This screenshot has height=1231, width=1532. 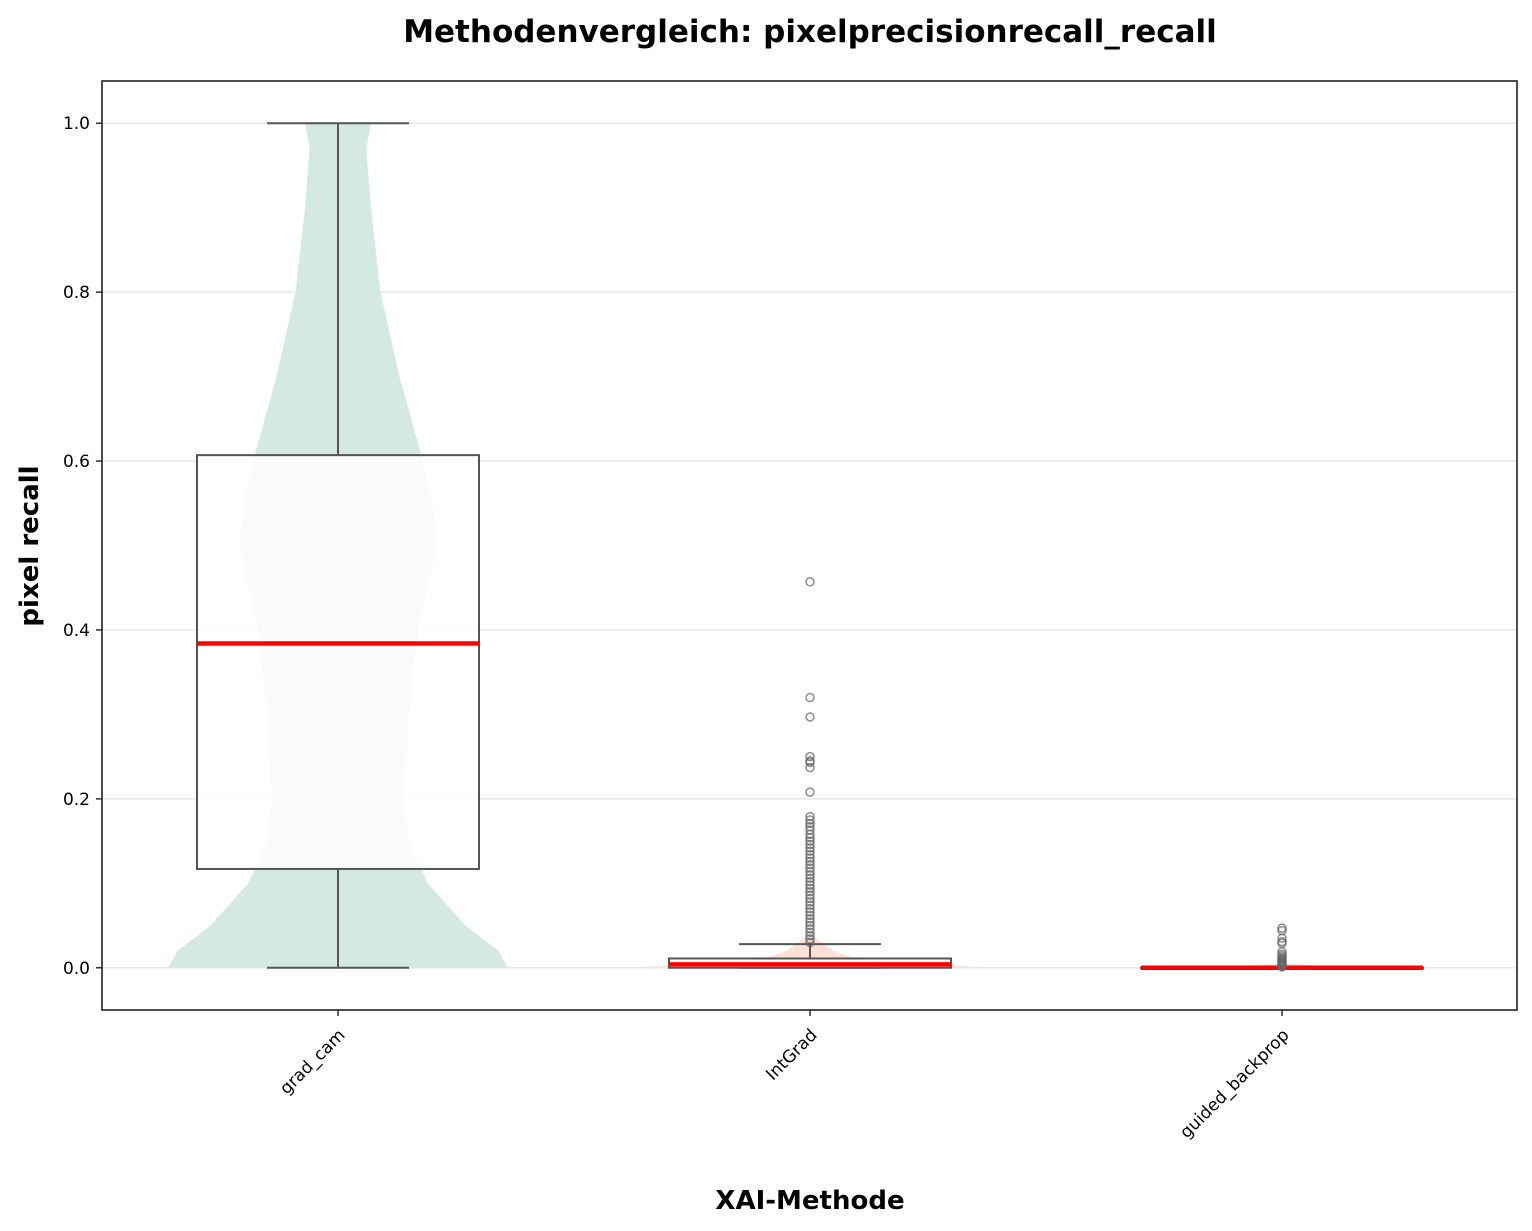 What do you see at coordinates (1234, 1083) in the screenshot?
I see `x-tick-label: guided_backprop` at bounding box center [1234, 1083].